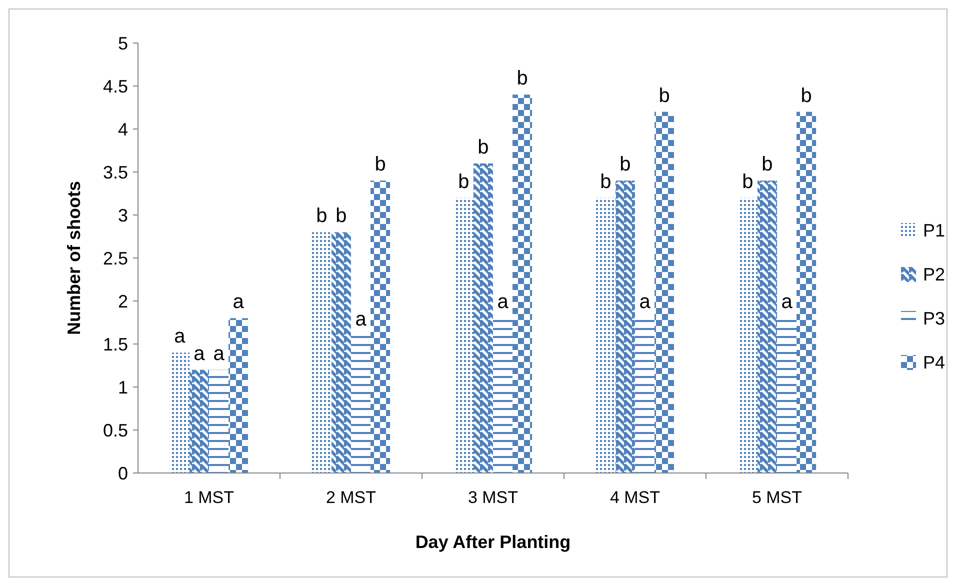 This screenshot has width=957, height=585. I want to click on x-tick-label: 4 MST, so click(635, 497).